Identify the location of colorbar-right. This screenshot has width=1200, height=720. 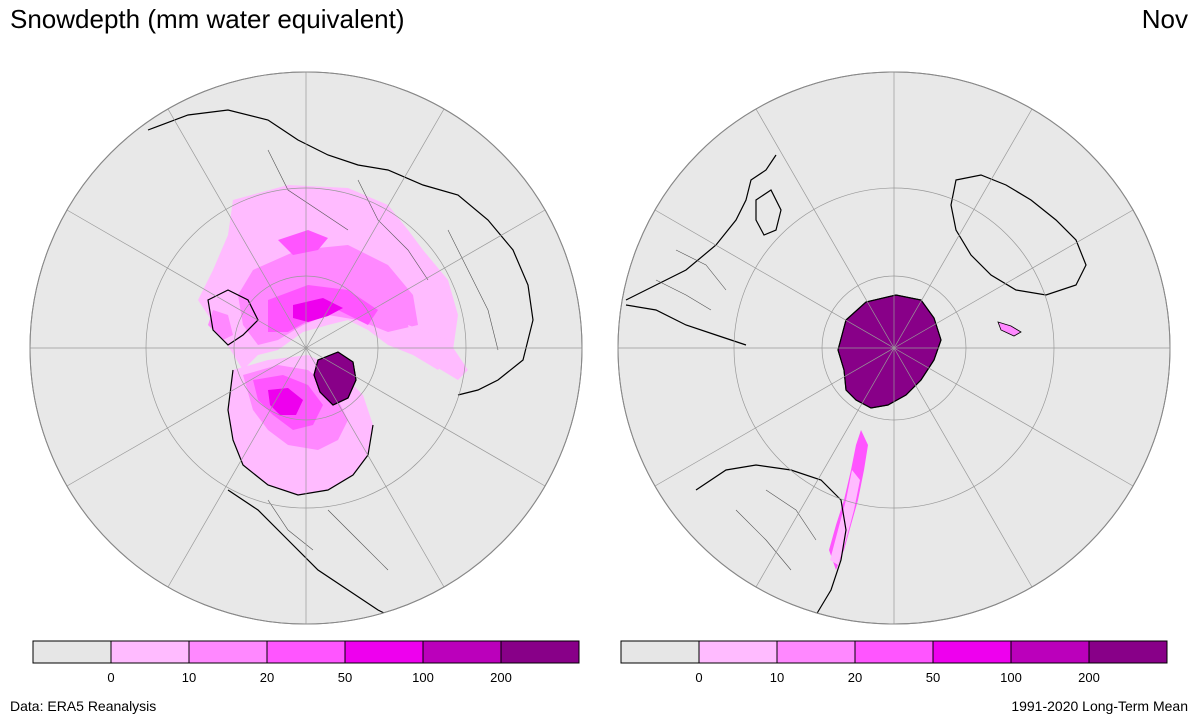
(894, 652).